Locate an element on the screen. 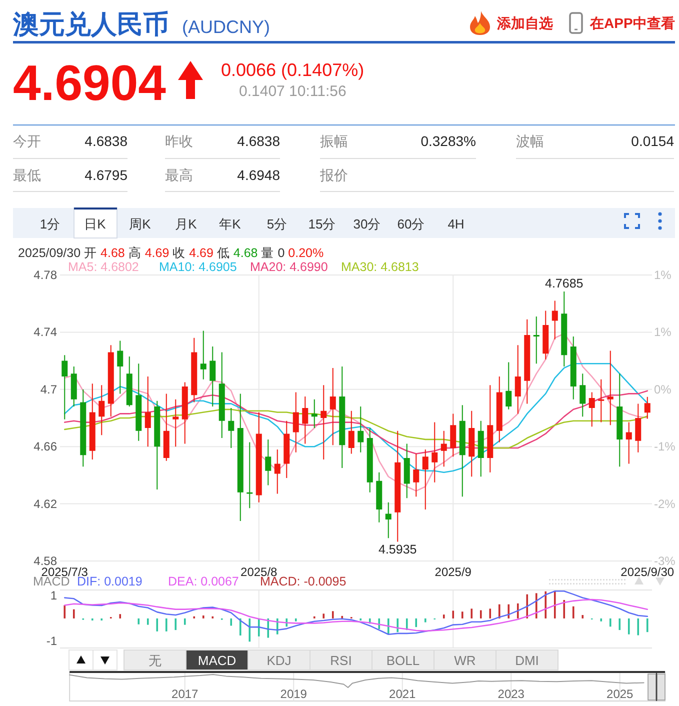 The image size is (679, 706). y2-tick-label: -1% is located at coordinates (665, 447).